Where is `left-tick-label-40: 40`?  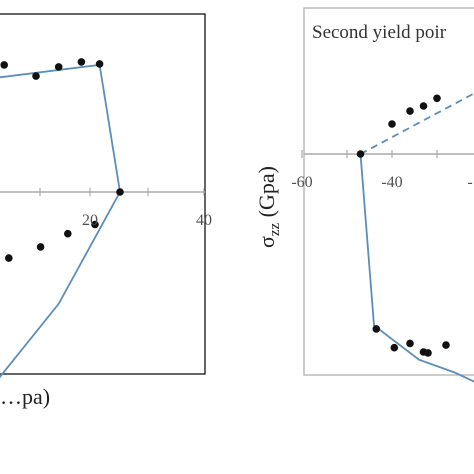
left-tick-label-40: 40 is located at coordinates (204, 220).